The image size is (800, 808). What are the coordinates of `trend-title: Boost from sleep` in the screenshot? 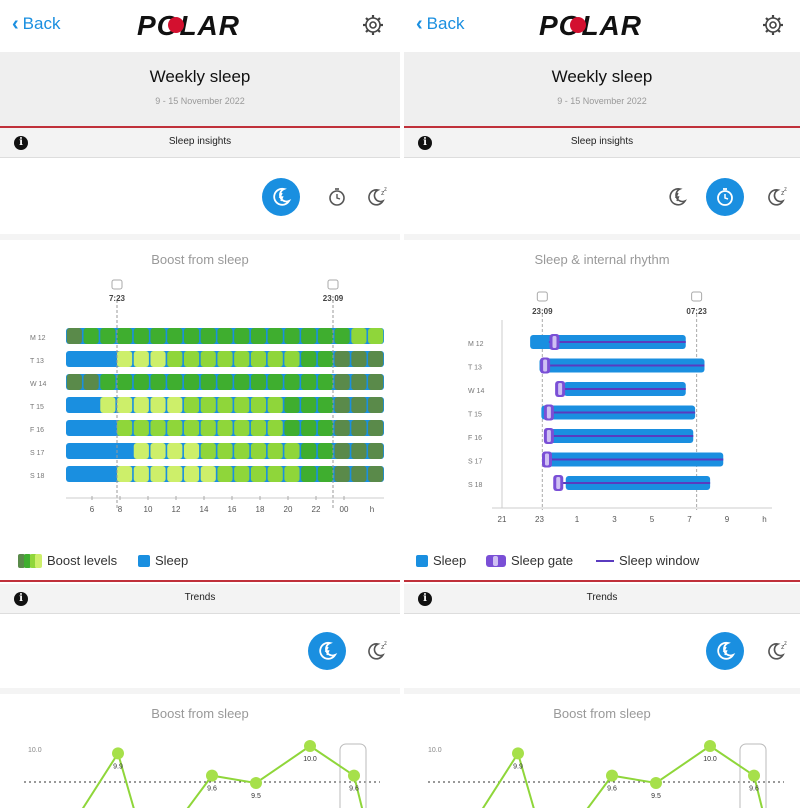 It's located at (602, 713).